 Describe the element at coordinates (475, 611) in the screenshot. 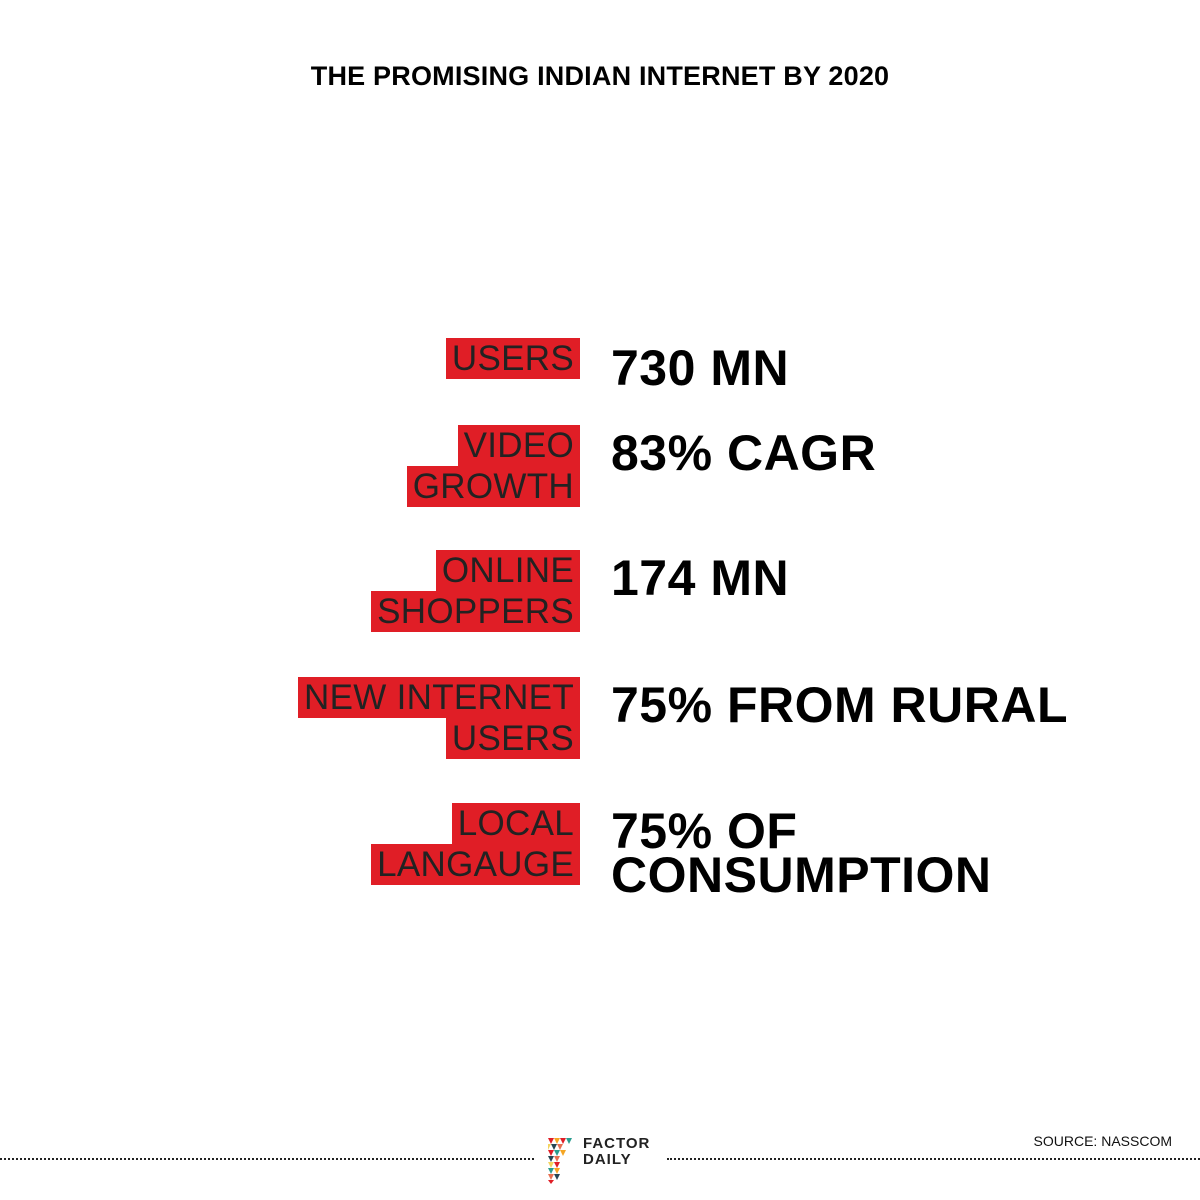

I see `stat-label-line: SHOPPERS` at that location.